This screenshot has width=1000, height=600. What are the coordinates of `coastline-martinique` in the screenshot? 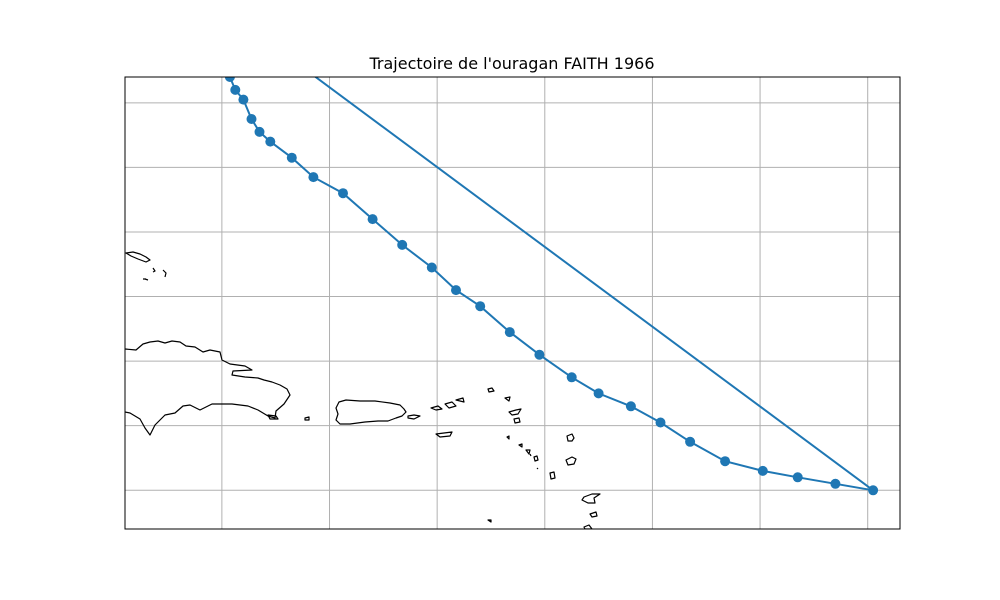 It's located at (593, 514).